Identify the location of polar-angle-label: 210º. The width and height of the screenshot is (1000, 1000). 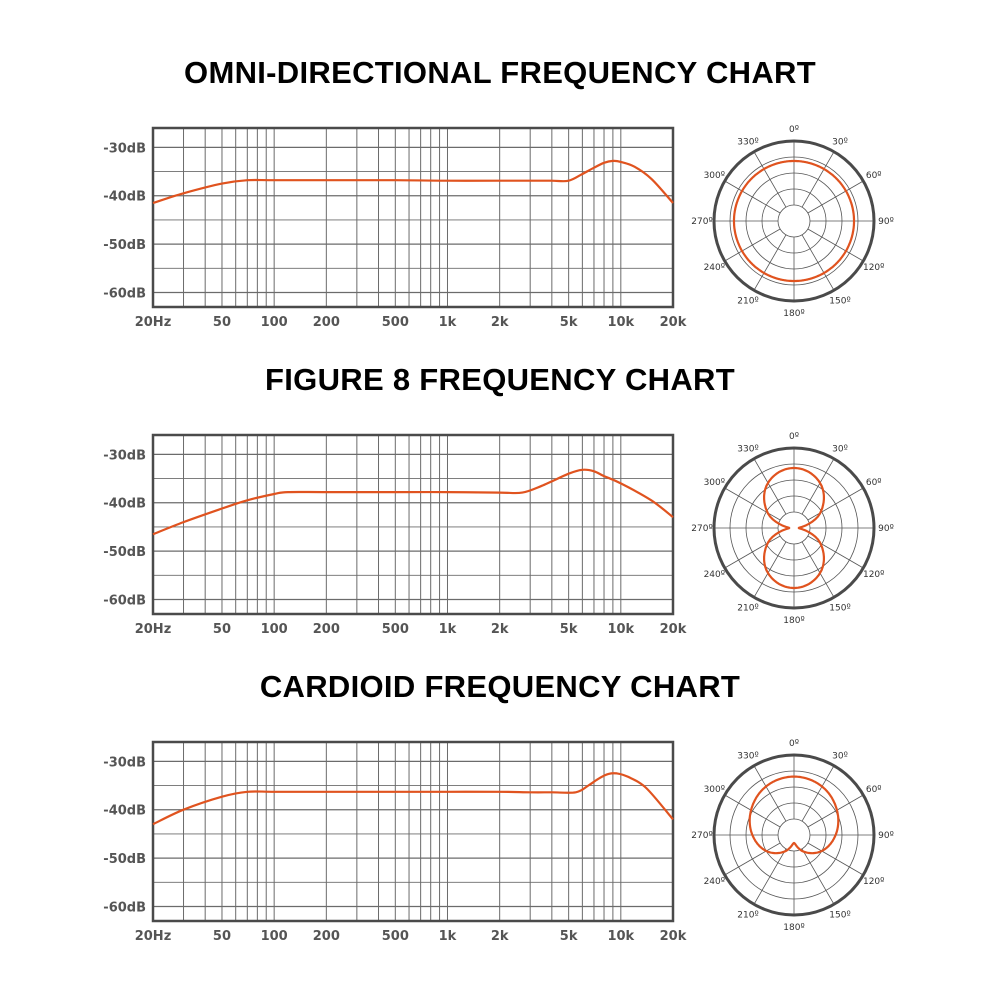
(747, 609).